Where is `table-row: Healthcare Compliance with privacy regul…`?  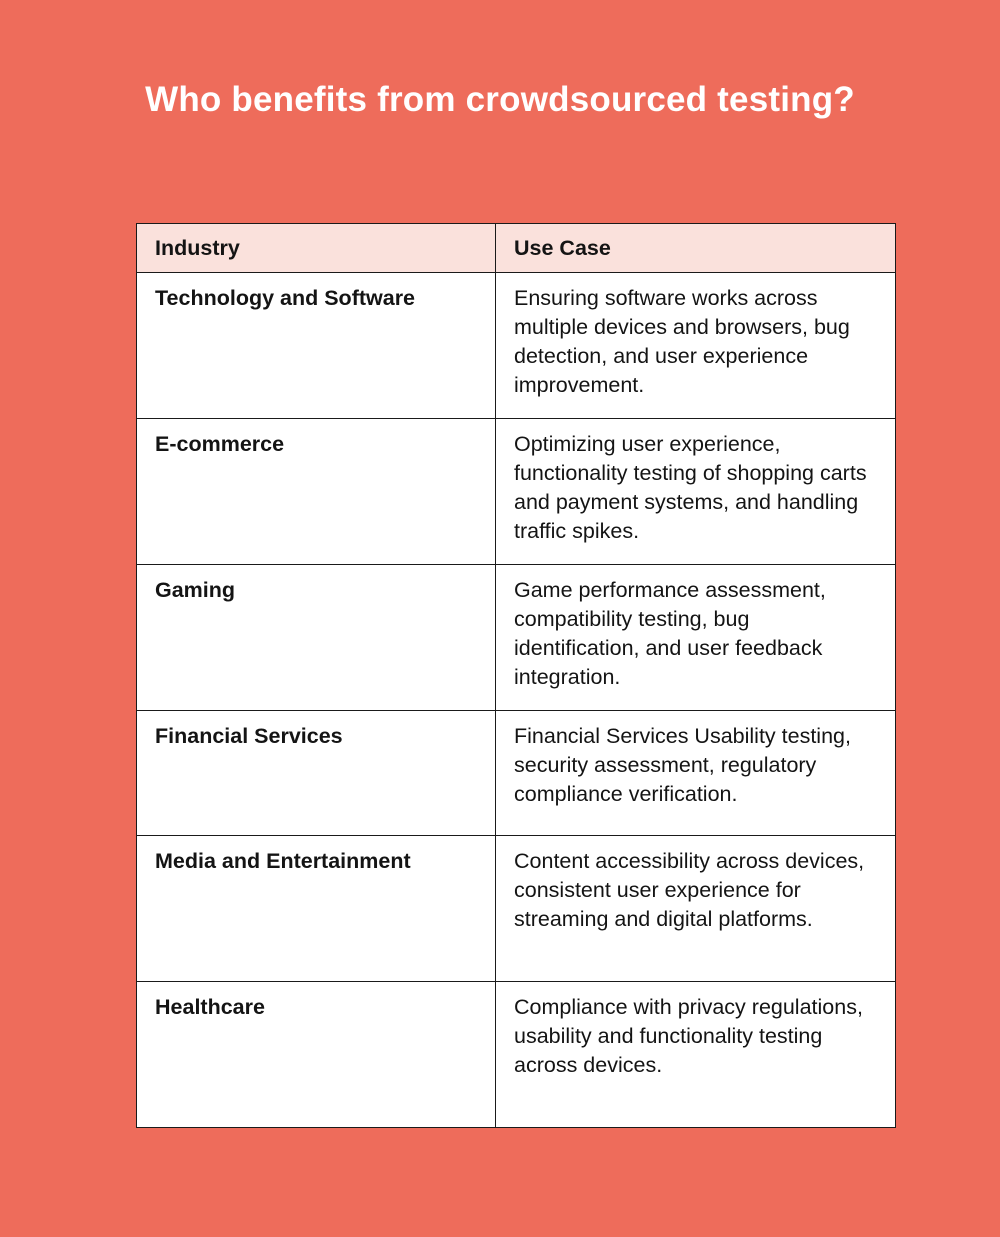
table-row: Healthcare Compliance with privacy regul… is located at coordinates (516, 1054).